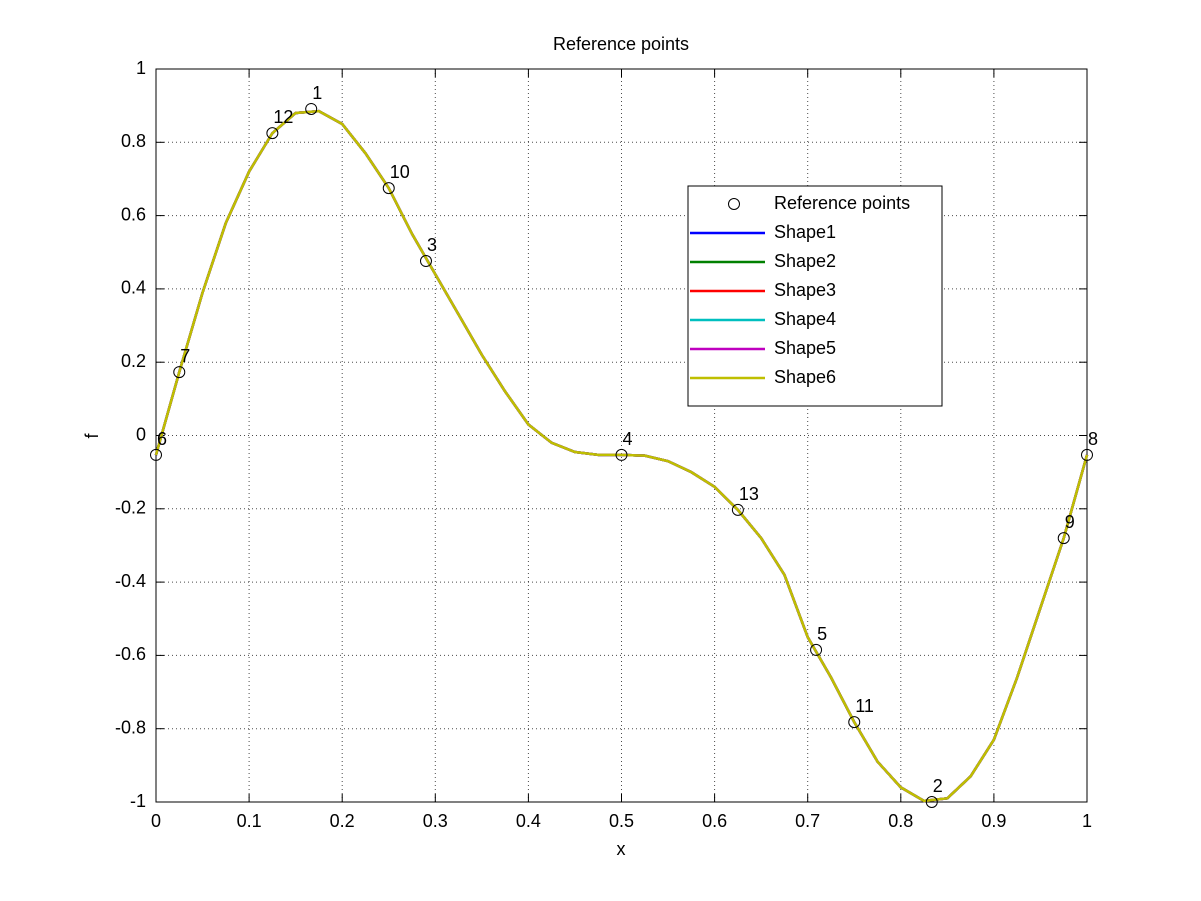 The height and width of the screenshot is (901, 1201). What do you see at coordinates (842, 203) in the screenshot?
I see `legend-label: Reference points` at bounding box center [842, 203].